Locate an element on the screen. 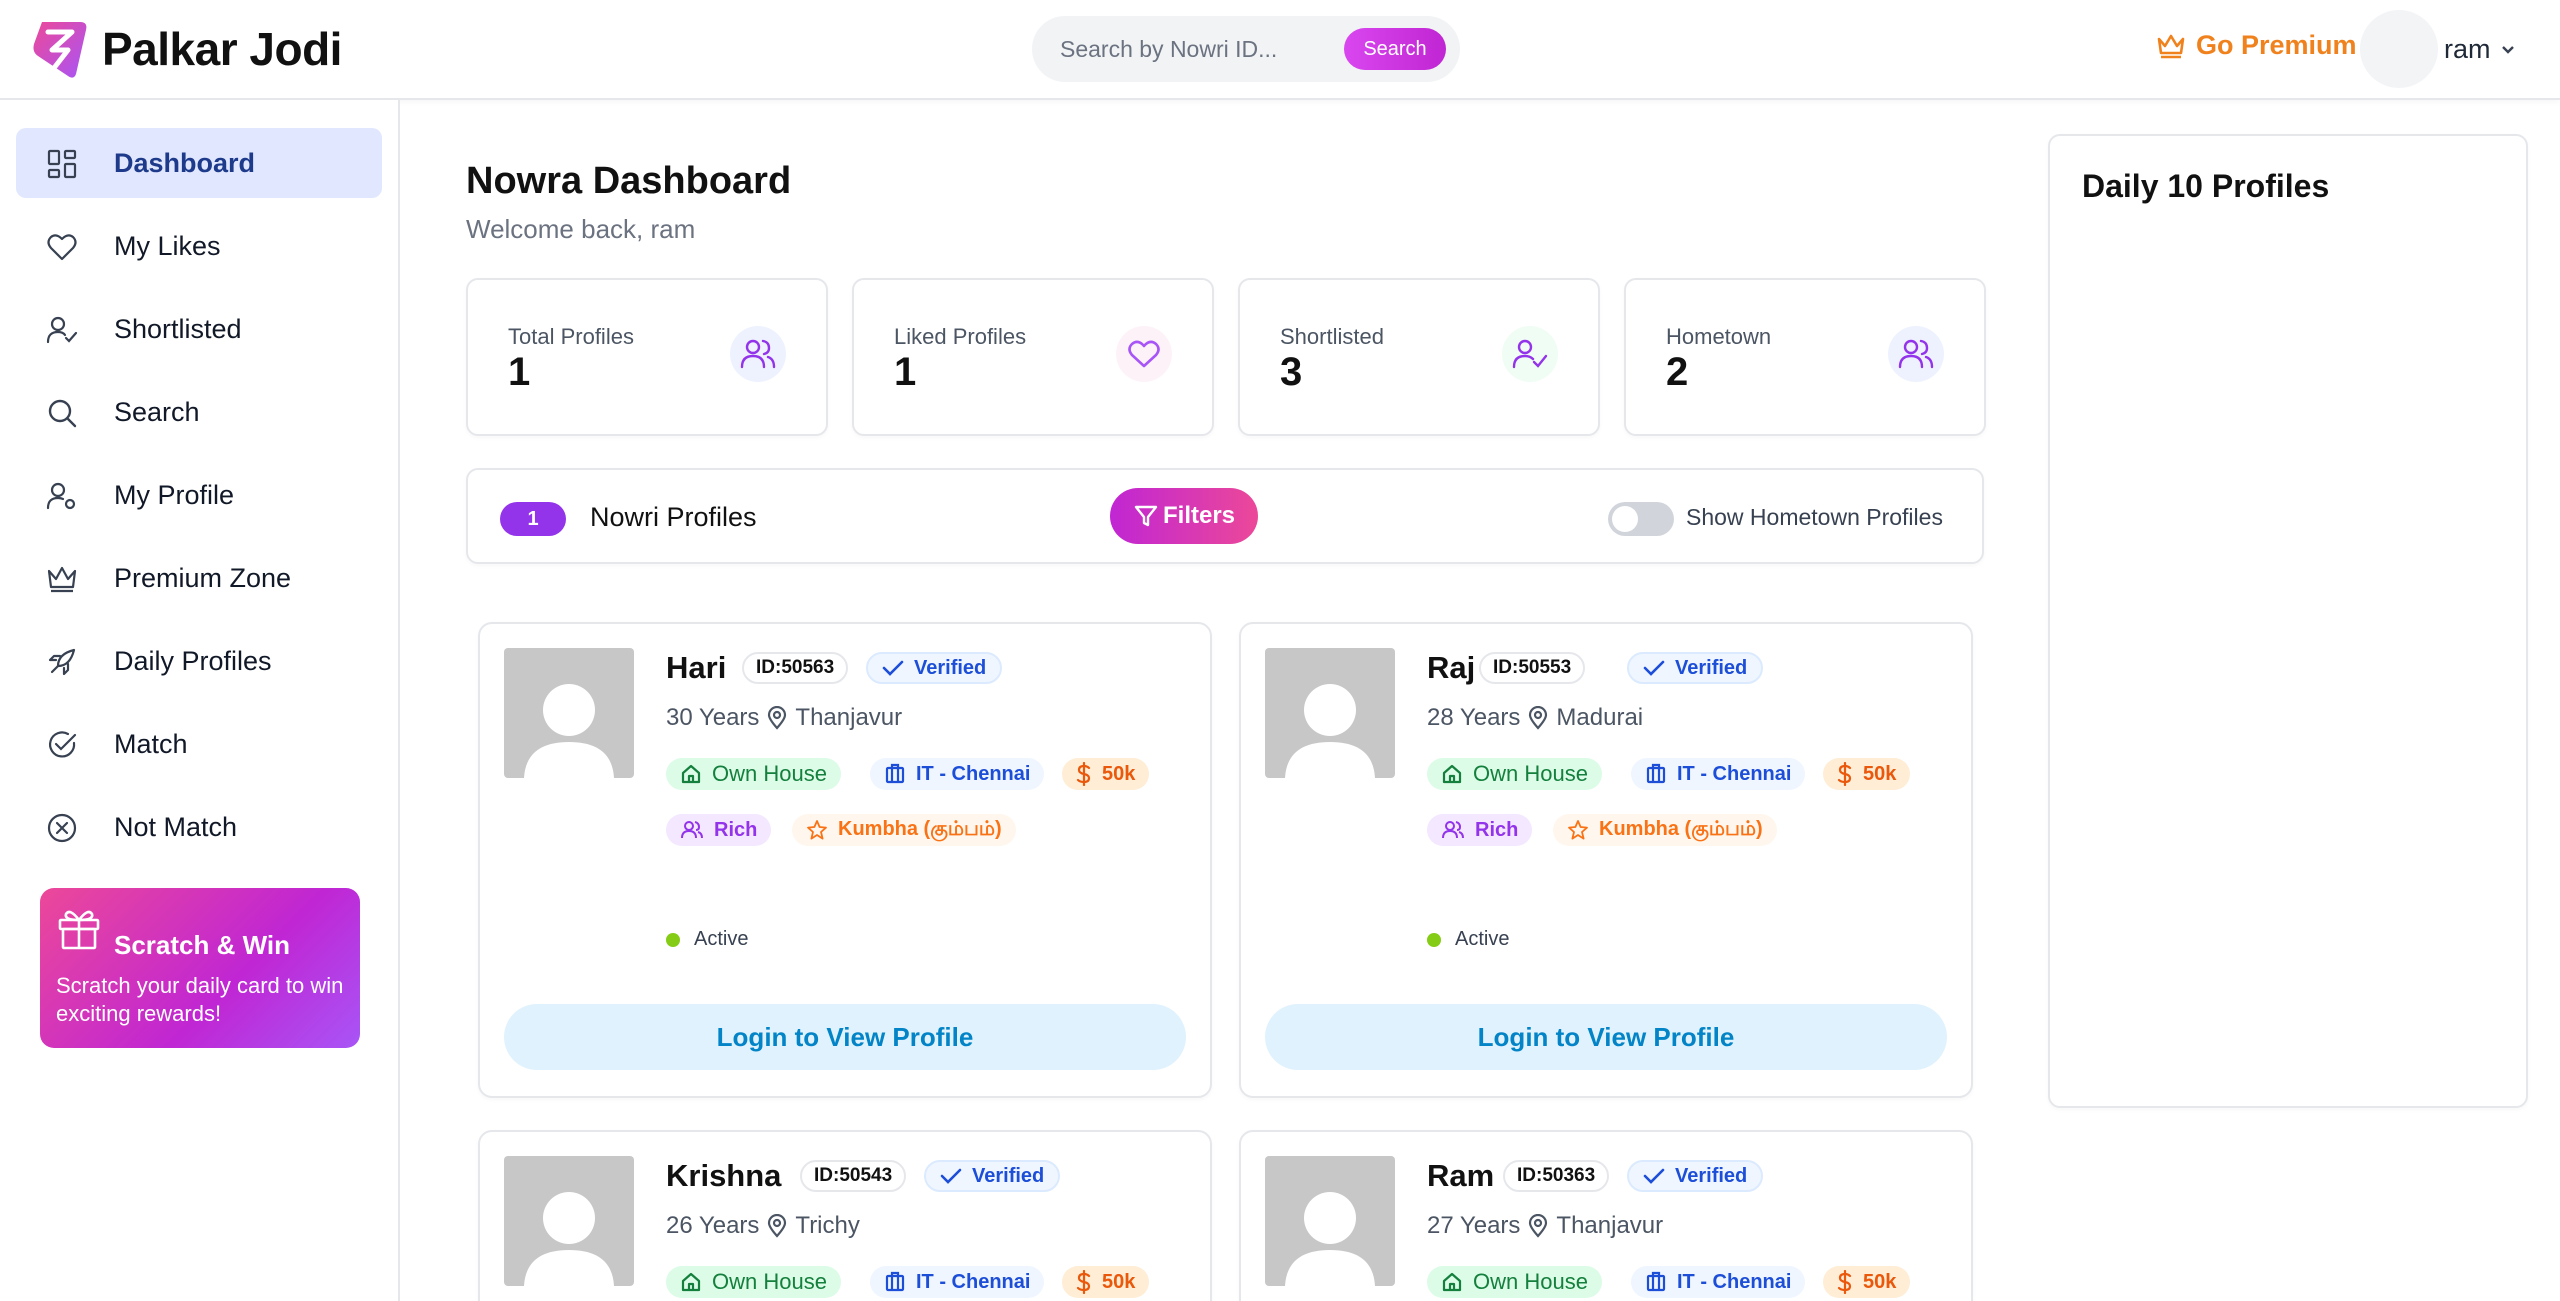 This screenshot has height=1301, width=2560. stat-value: 2 is located at coordinates (1677, 372).